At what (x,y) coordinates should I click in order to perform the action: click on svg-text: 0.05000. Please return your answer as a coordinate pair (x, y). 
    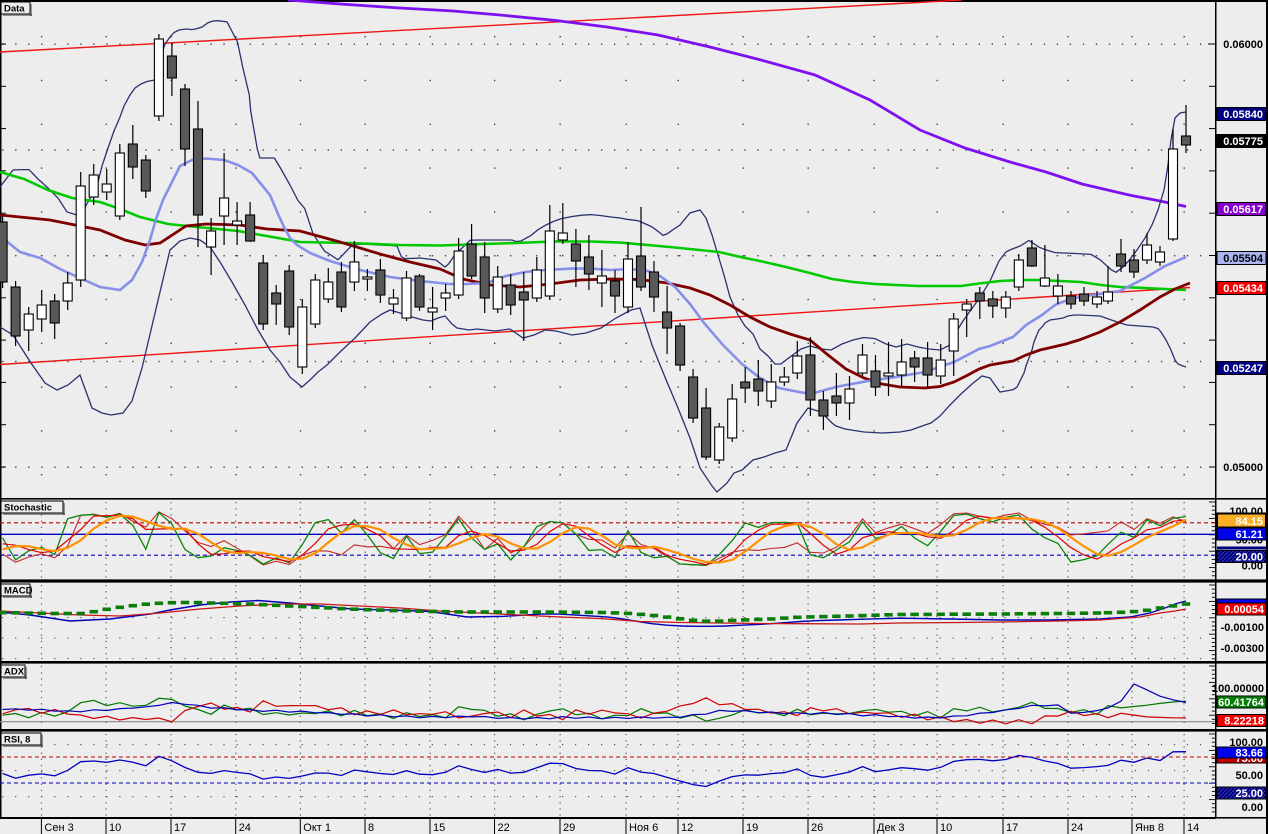
    Looking at the image, I should click on (1243, 468).